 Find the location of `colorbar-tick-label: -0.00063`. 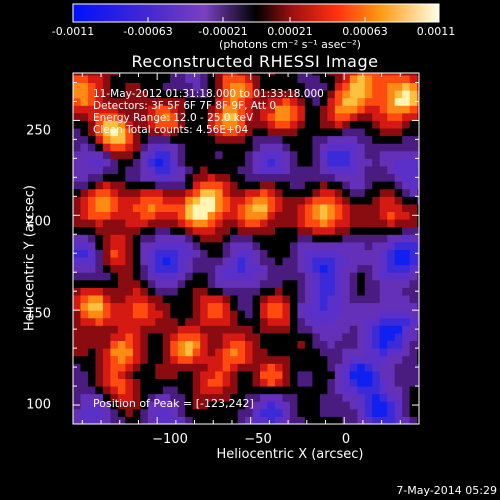

colorbar-tick-label: -0.00063 is located at coordinates (148, 31).